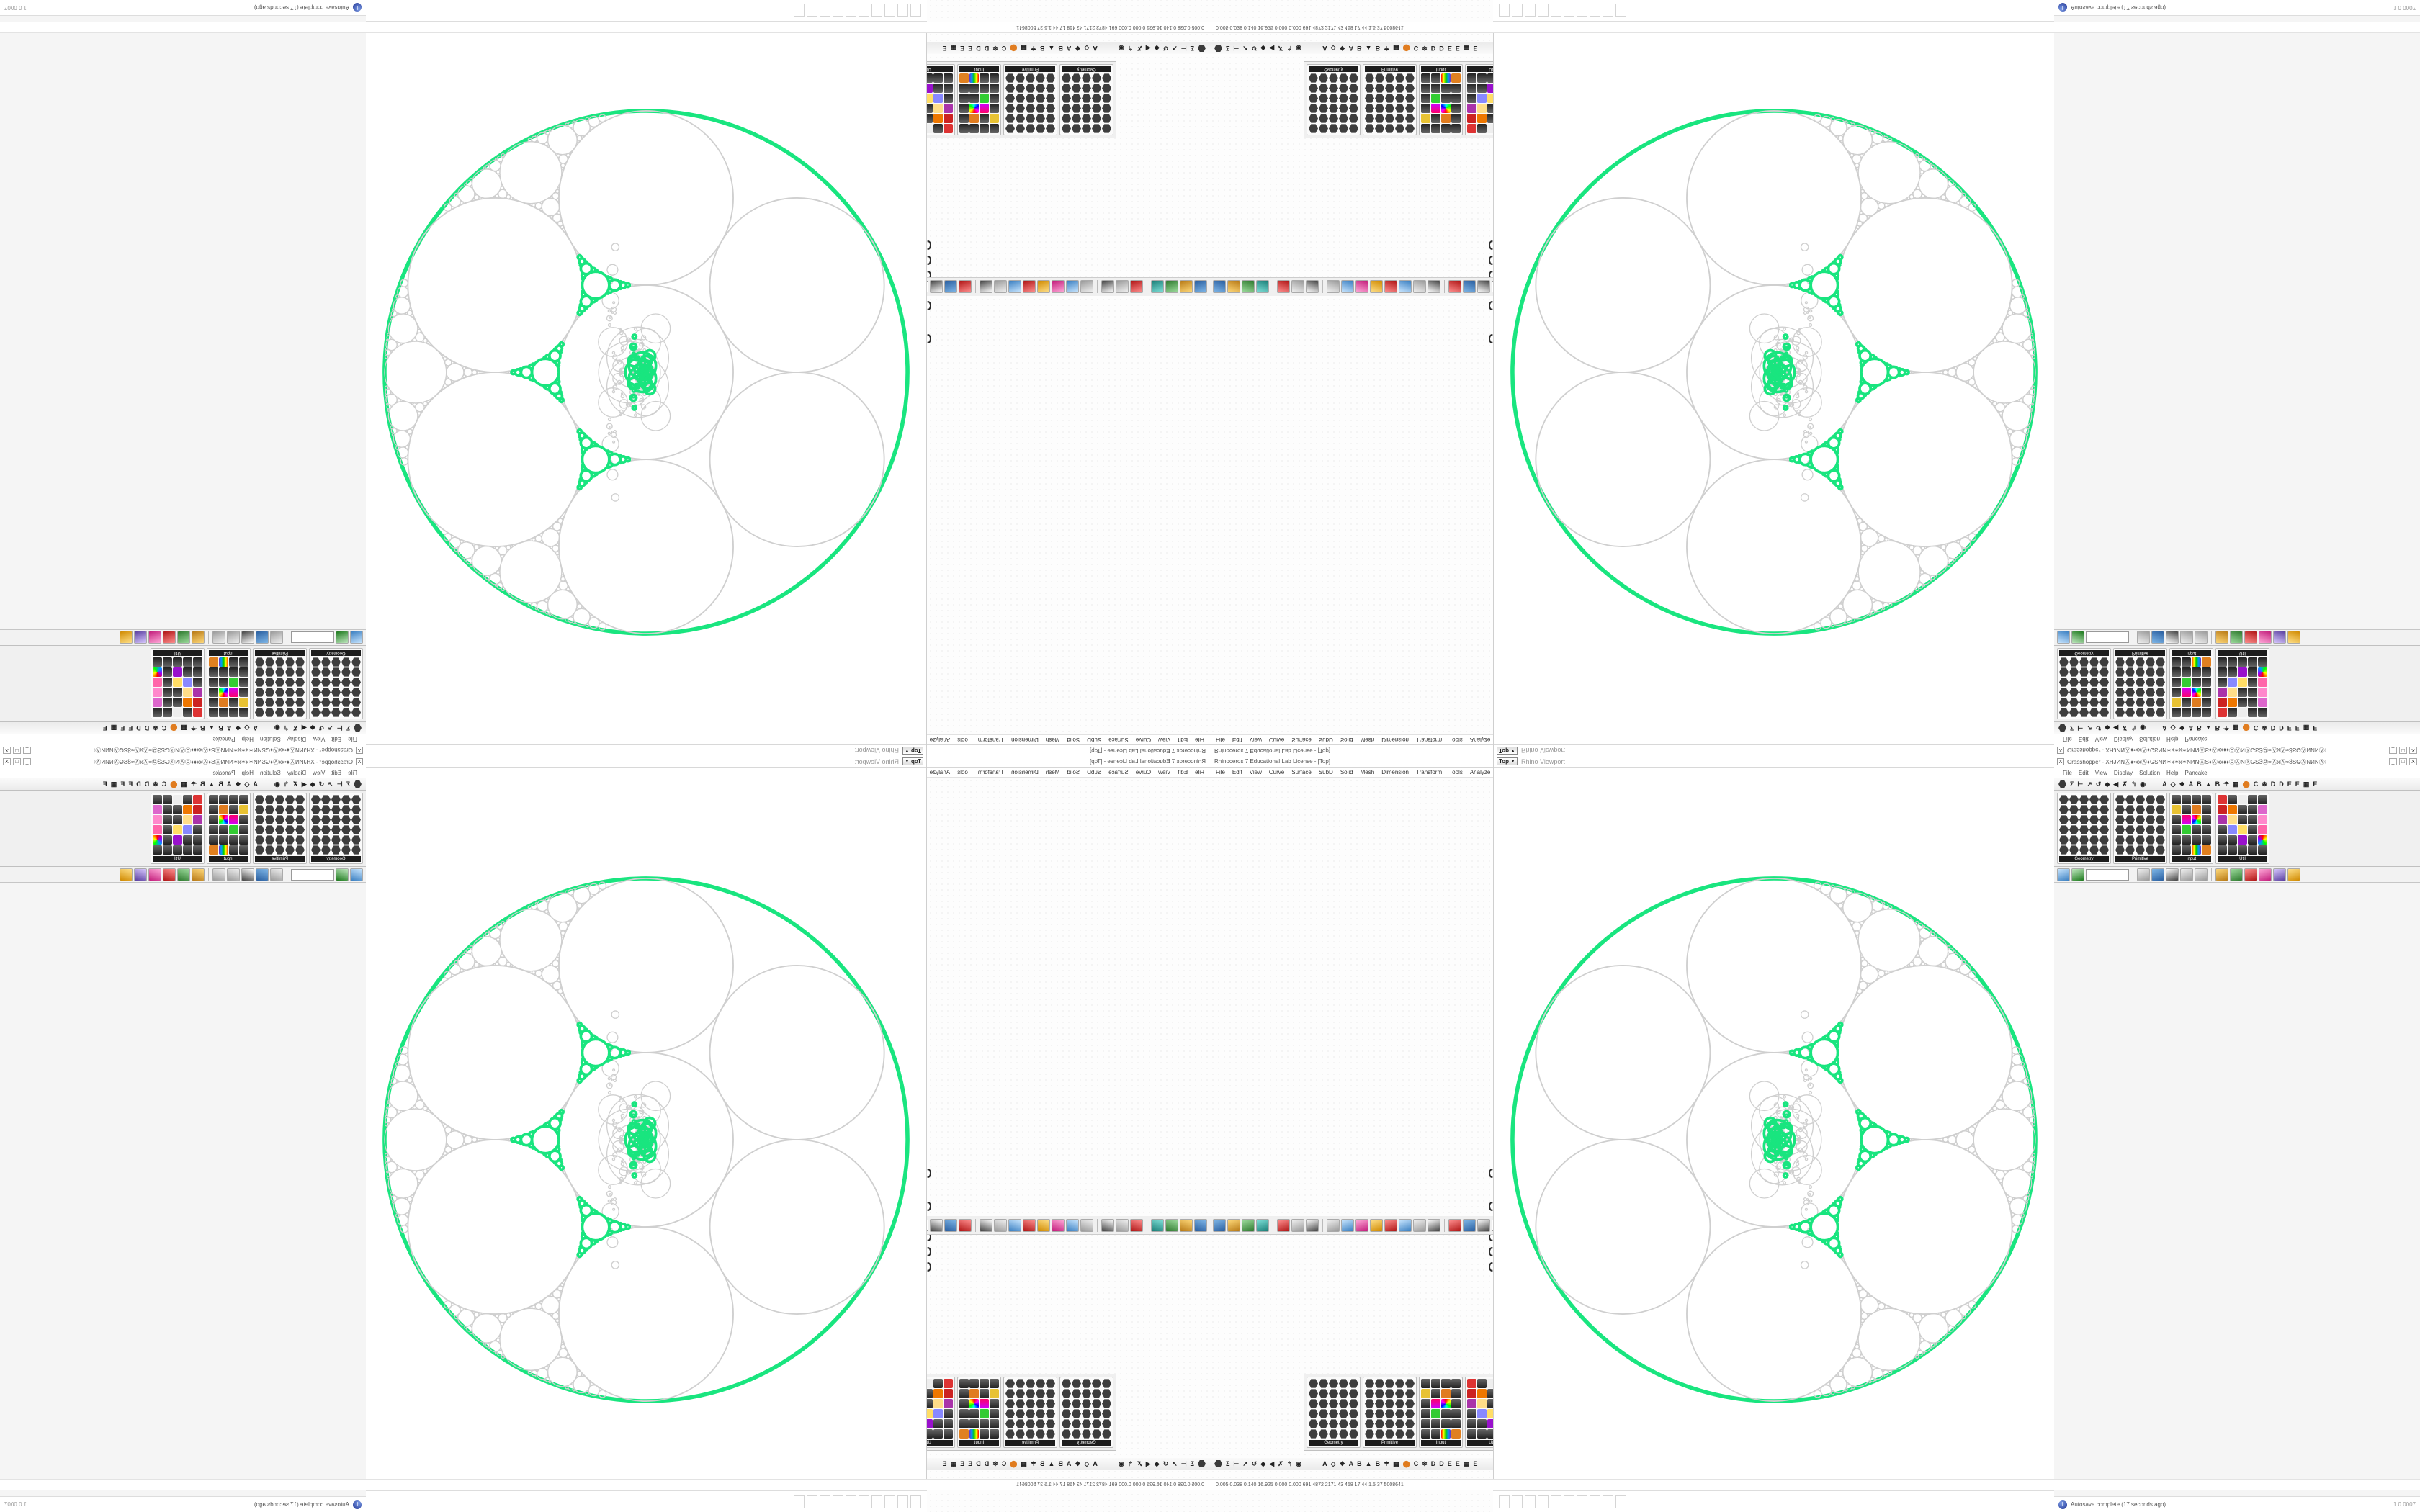  Describe the element at coordinates (2172, 739) in the screenshot. I see `gh-menu-help: Help` at that location.